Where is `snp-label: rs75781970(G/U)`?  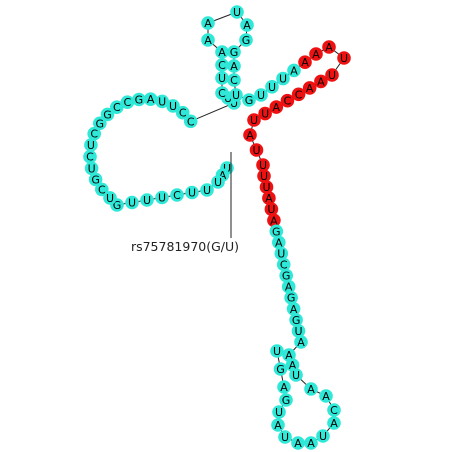 snp-label: rs75781970(G/U) is located at coordinates (185, 246).